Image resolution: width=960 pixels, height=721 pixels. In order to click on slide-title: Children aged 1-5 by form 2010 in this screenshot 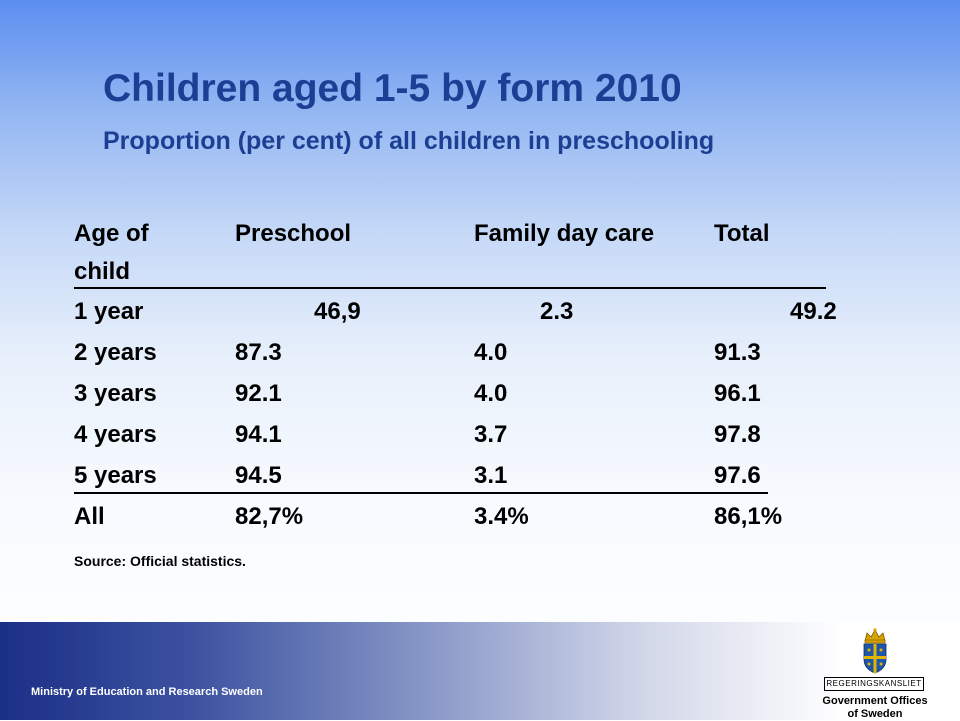, I will do `click(392, 88)`.